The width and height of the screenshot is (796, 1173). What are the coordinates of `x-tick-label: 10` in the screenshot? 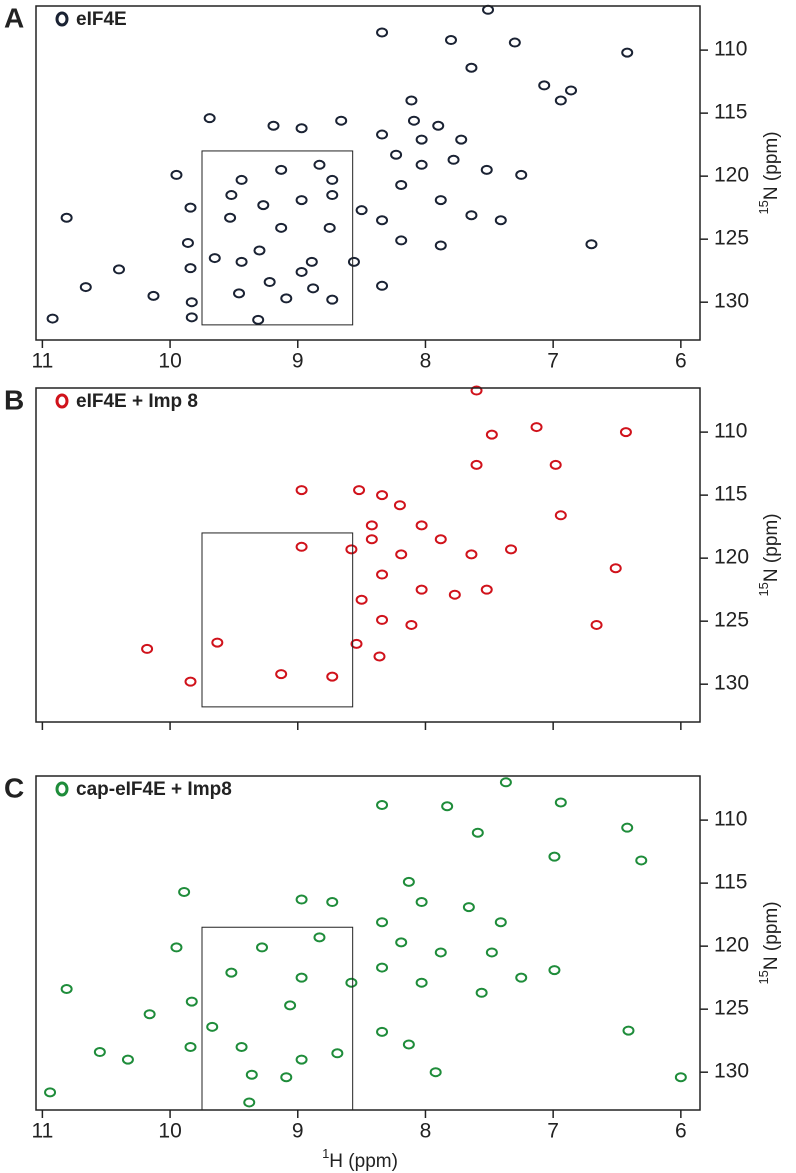 It's located at (169, 361).